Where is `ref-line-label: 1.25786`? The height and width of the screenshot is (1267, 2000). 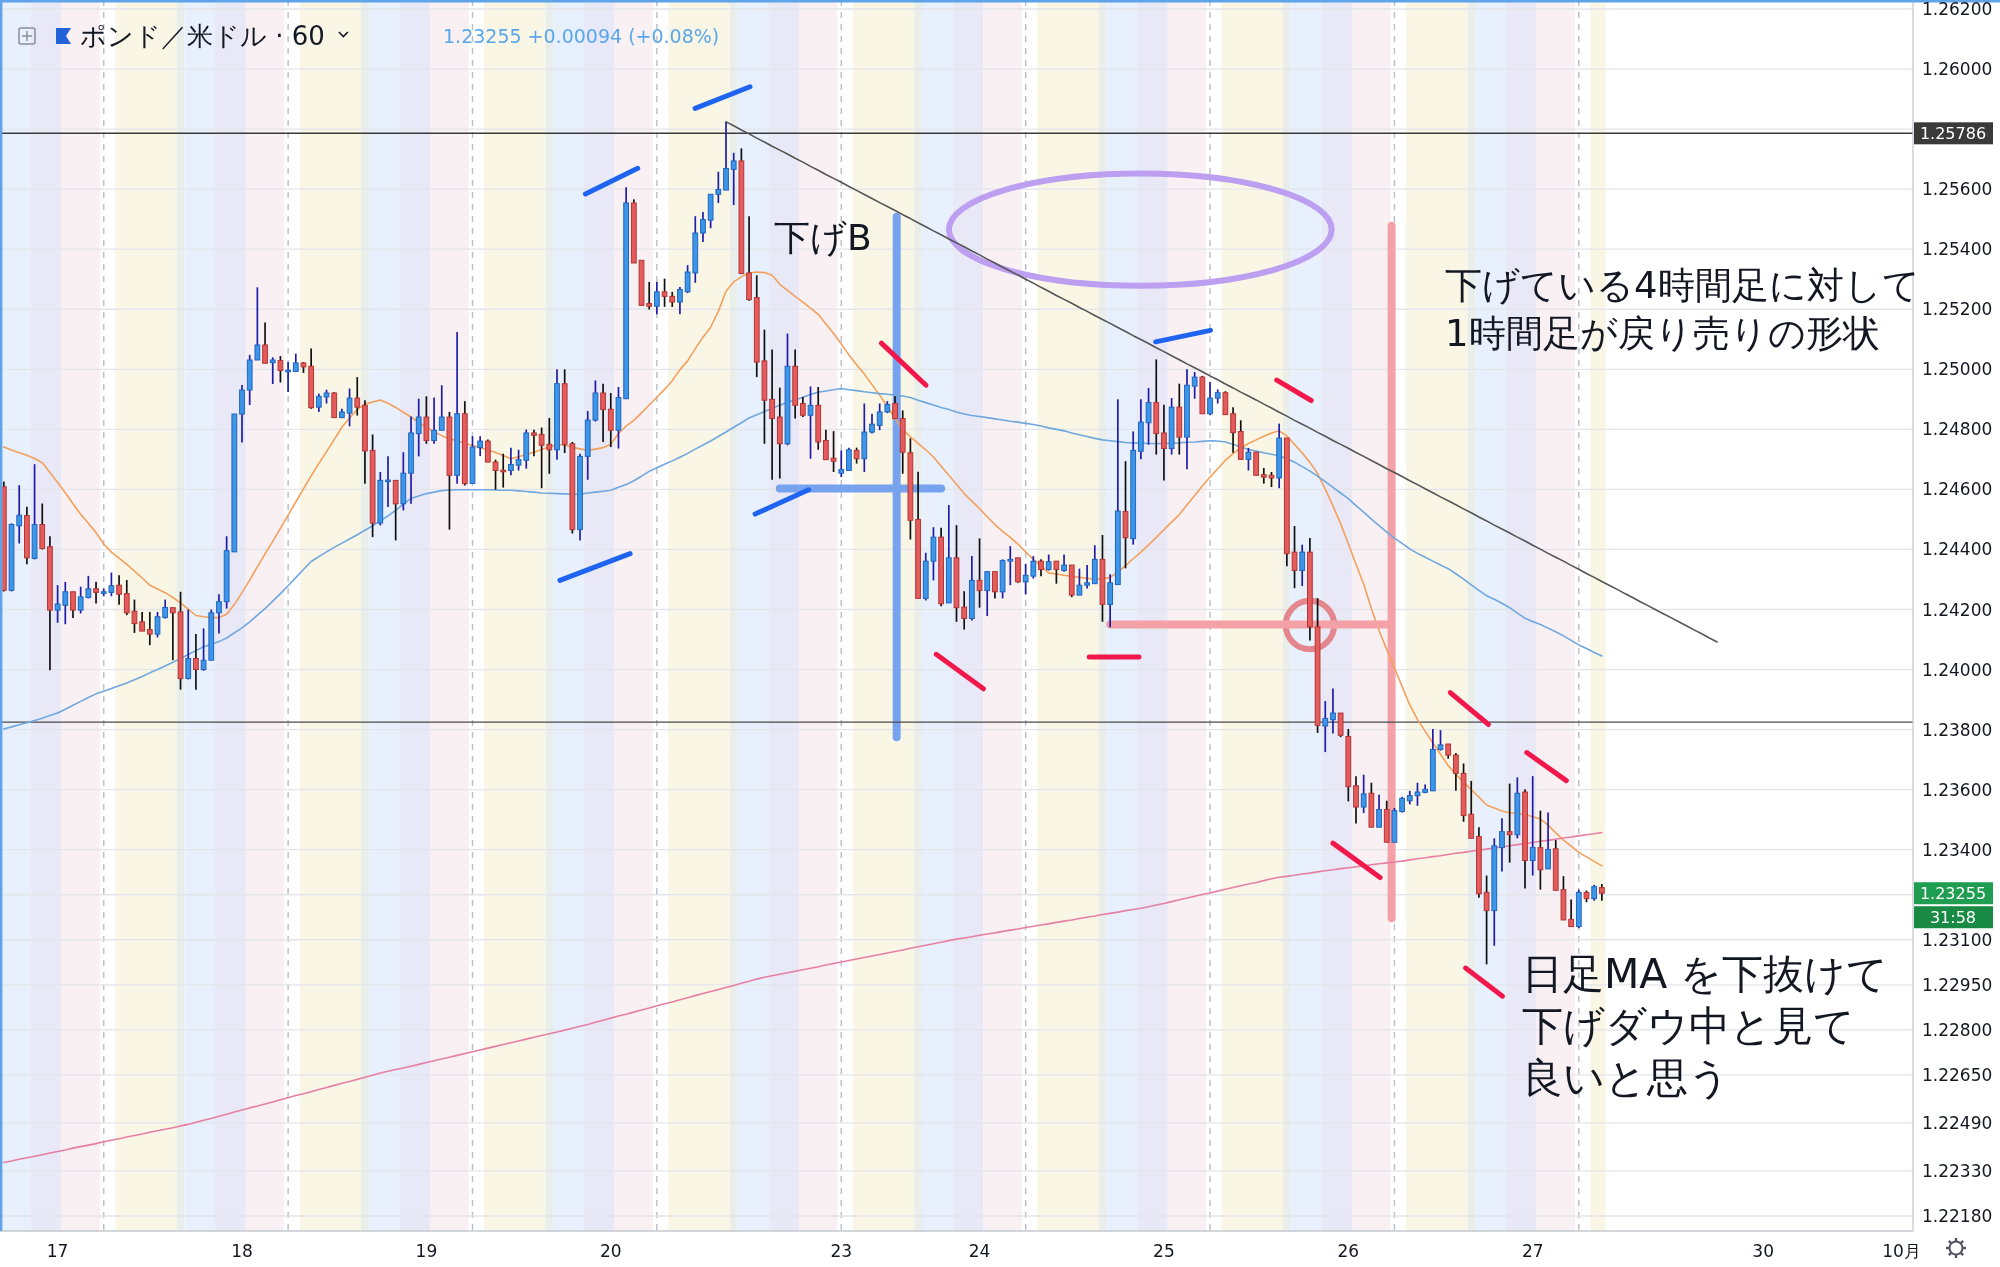 ref-line-label: 1.25786 is located at coordinates (1953, 134).